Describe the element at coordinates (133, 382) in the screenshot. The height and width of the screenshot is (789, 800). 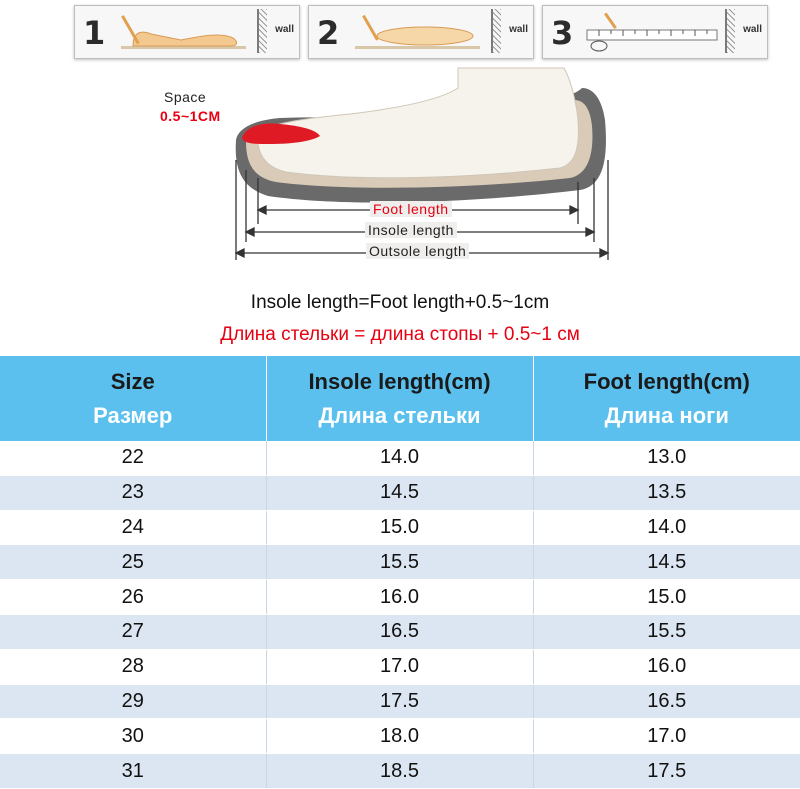
I see `header-label-en: Size` at that location.